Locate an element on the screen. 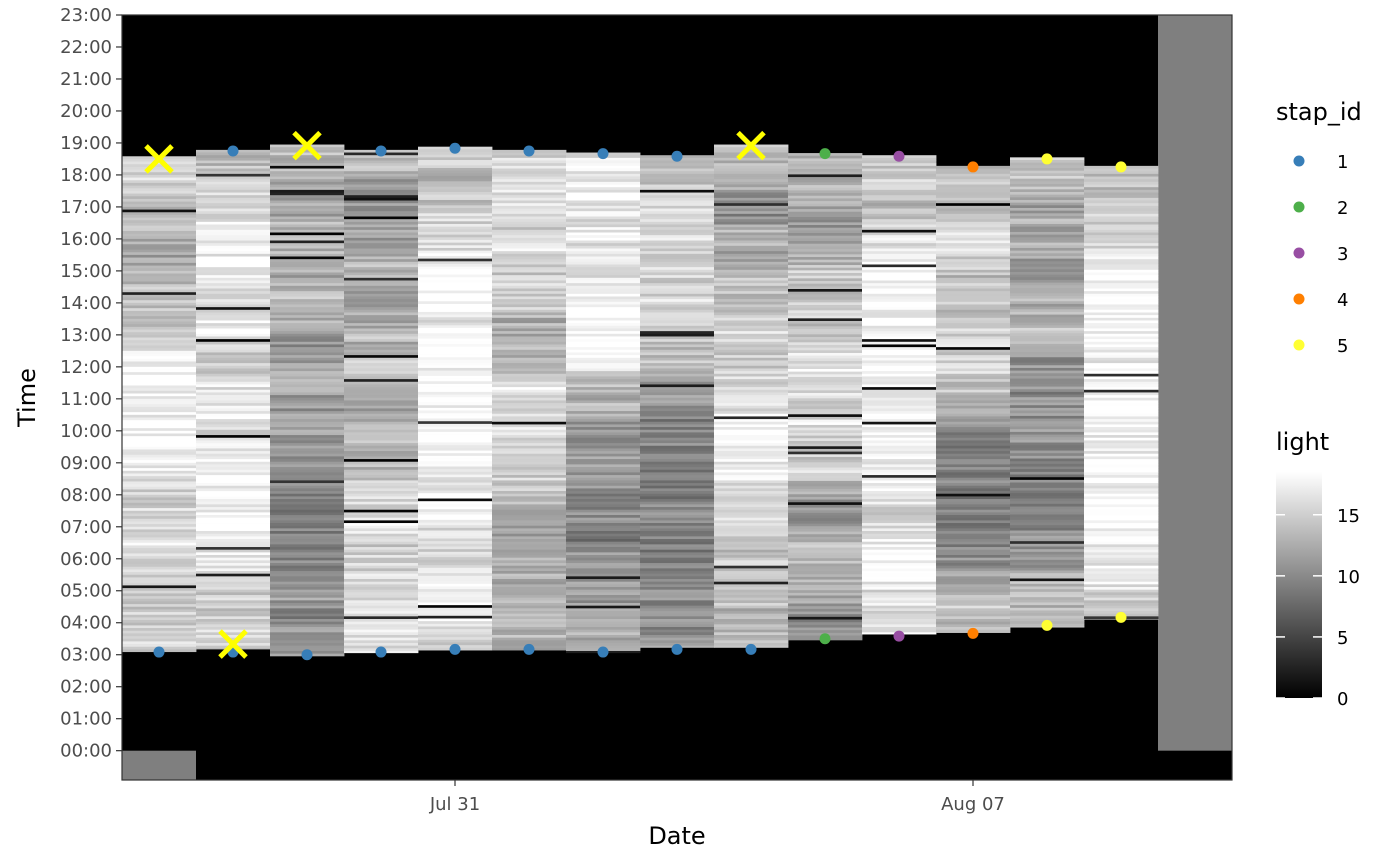  light-legend-label: 5 is located at coordinates (1342, 638).